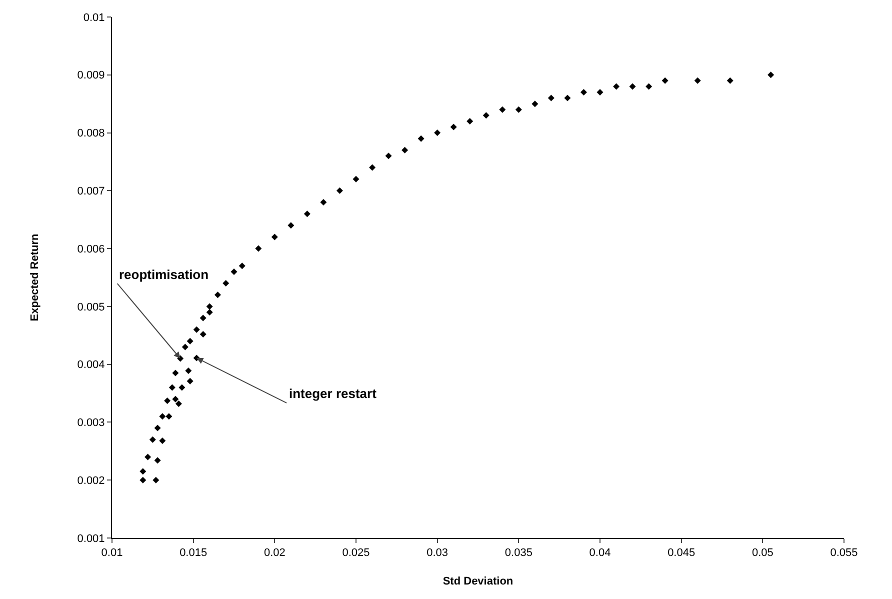 This screenshot has width=892, height=599. I want to click on y-tick-label: 0.005, so click(91, 307).